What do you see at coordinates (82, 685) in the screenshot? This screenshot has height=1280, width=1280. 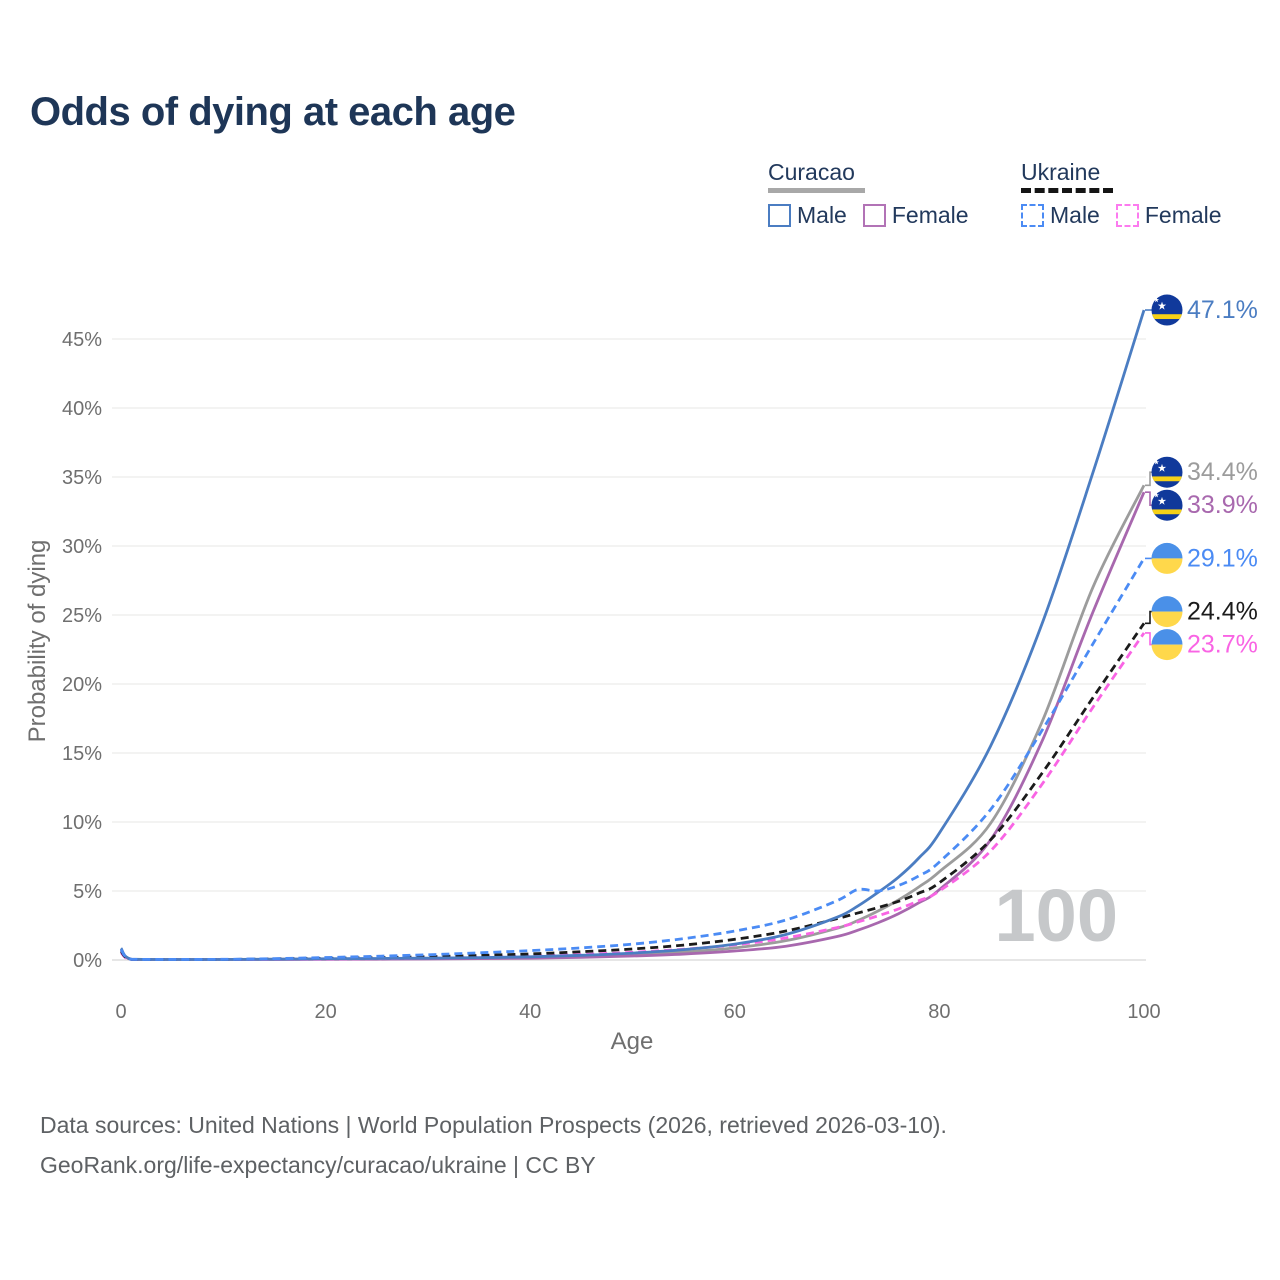 I see `y-tick-label-20%: 20%` at bounding box center [82, 685].